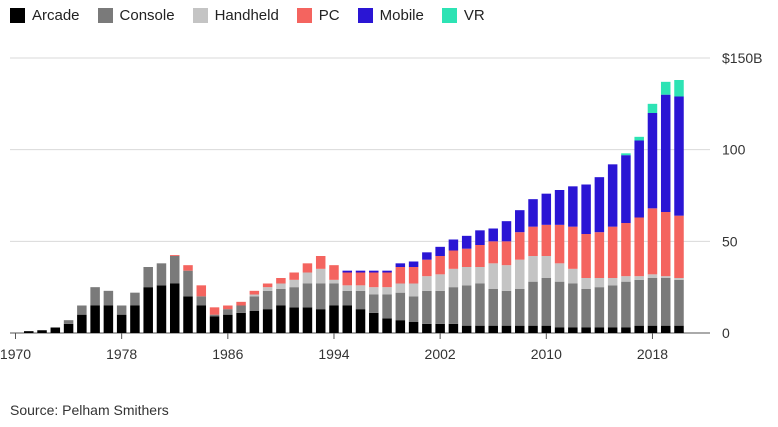  Describe the element at coordinates (254, 292) in the screenshot. I see `bar-pc-1988` at that location.